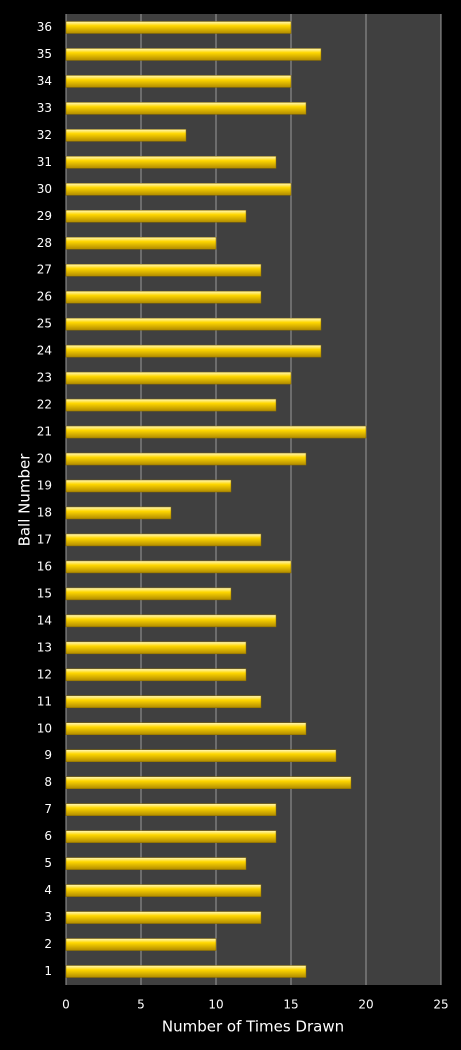 This screenshot has width=461, height=1050. Describe the element at coordinates (48, 971) in the screenshot. I see `y-tick-label: 1` at that location.